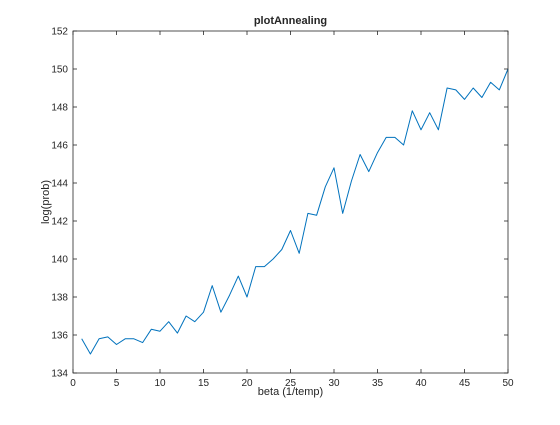  Describe the element at coordinates (290, 21) in the screenshot. I see `chart-title: plotAnnealing` at that location.